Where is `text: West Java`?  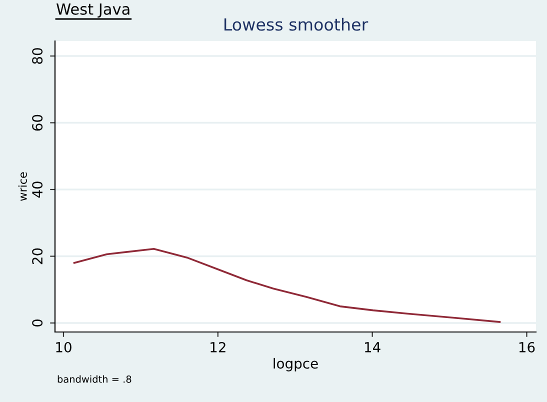
text: West Java is located at coordinates (93, 10).